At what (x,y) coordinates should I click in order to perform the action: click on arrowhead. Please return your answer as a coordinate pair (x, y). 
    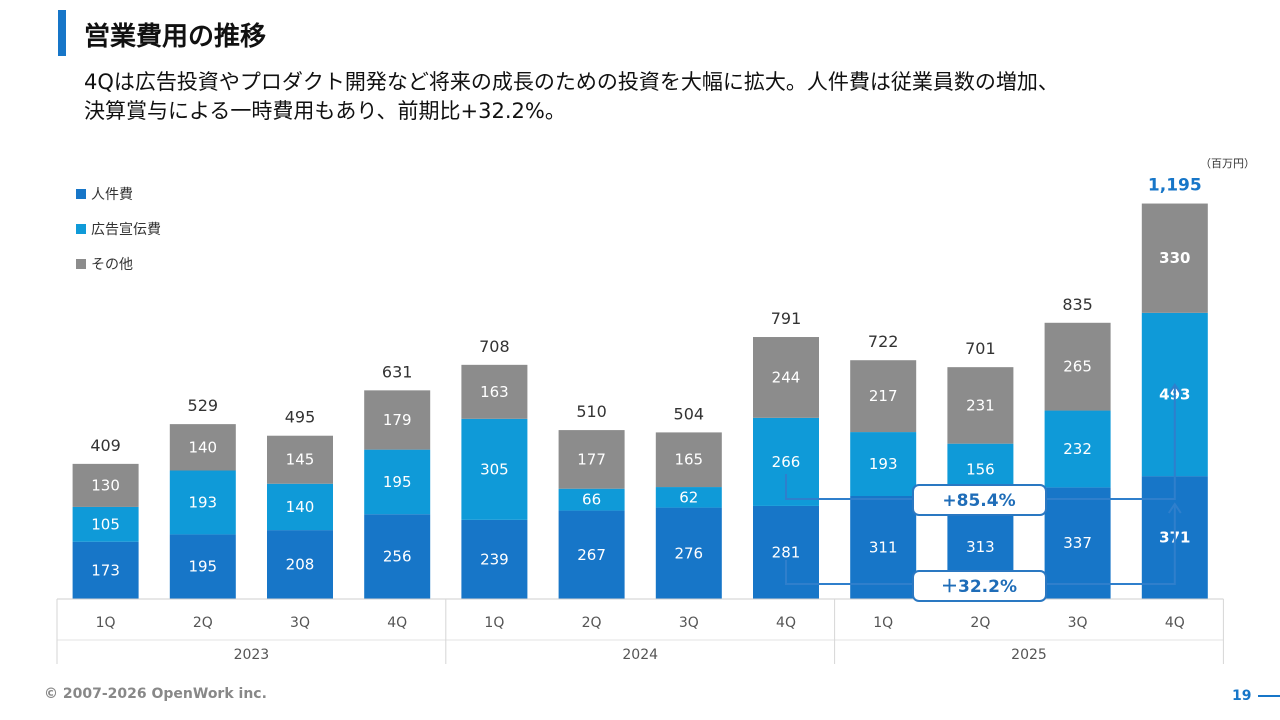
    Looking at the image, I should click on (1174, 508).